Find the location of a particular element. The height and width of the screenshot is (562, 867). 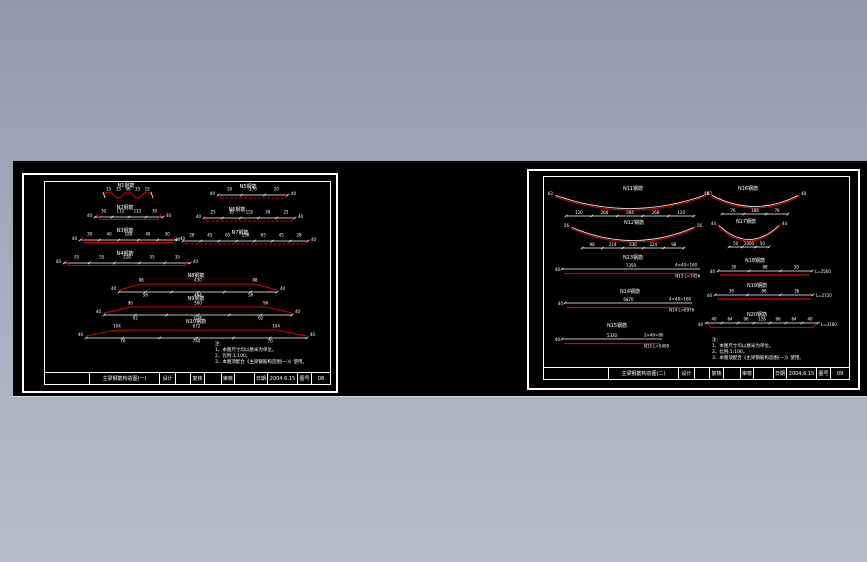

title-block-cell: 主梁钢筋构造图(一) is located at coordinates (124, 378).